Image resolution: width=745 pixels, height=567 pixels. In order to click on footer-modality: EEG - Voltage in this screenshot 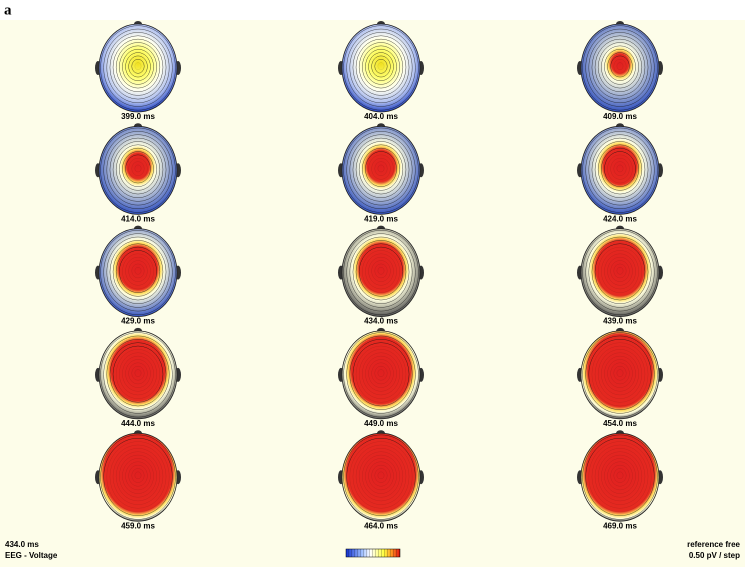, I will do `click(31, 555)`.